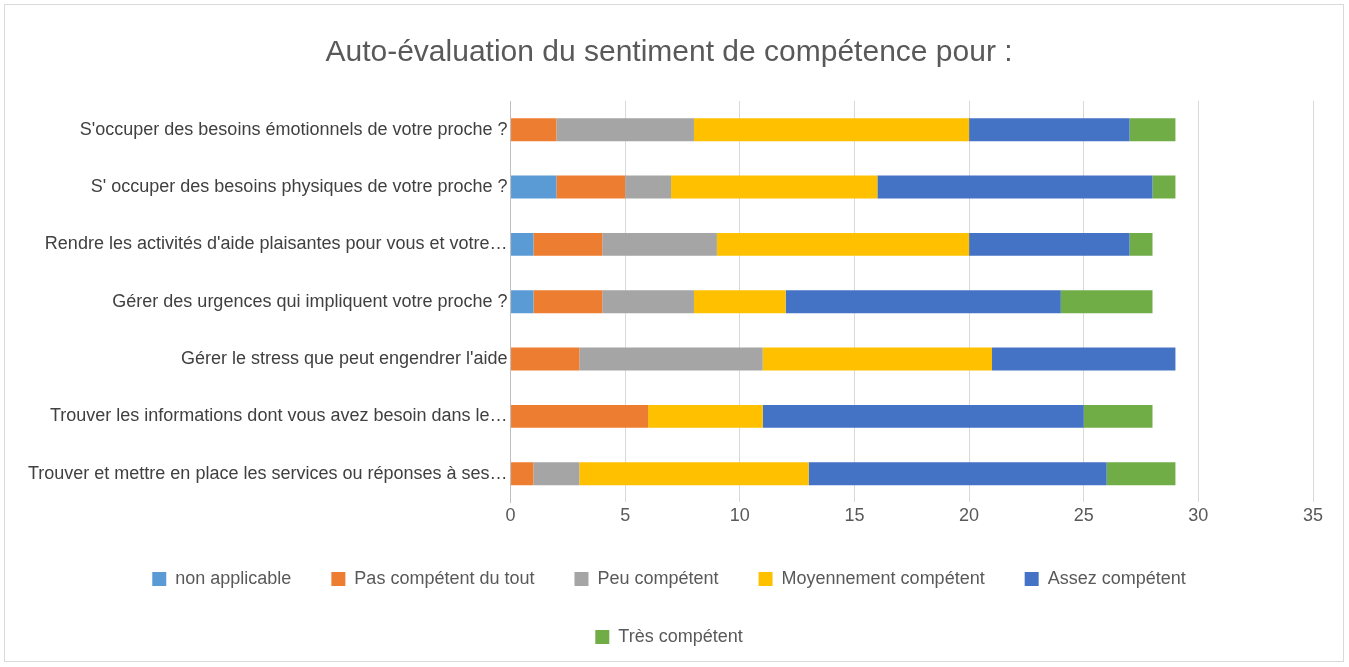 Image resolution: width=1349 pixels, height=667 pixels. What do you see at coordinates (669, 51) in the screenshot?
I see `chart-title: Auto-évaluation du sentiment de compétence pour :` at bounding box center [669, 51].